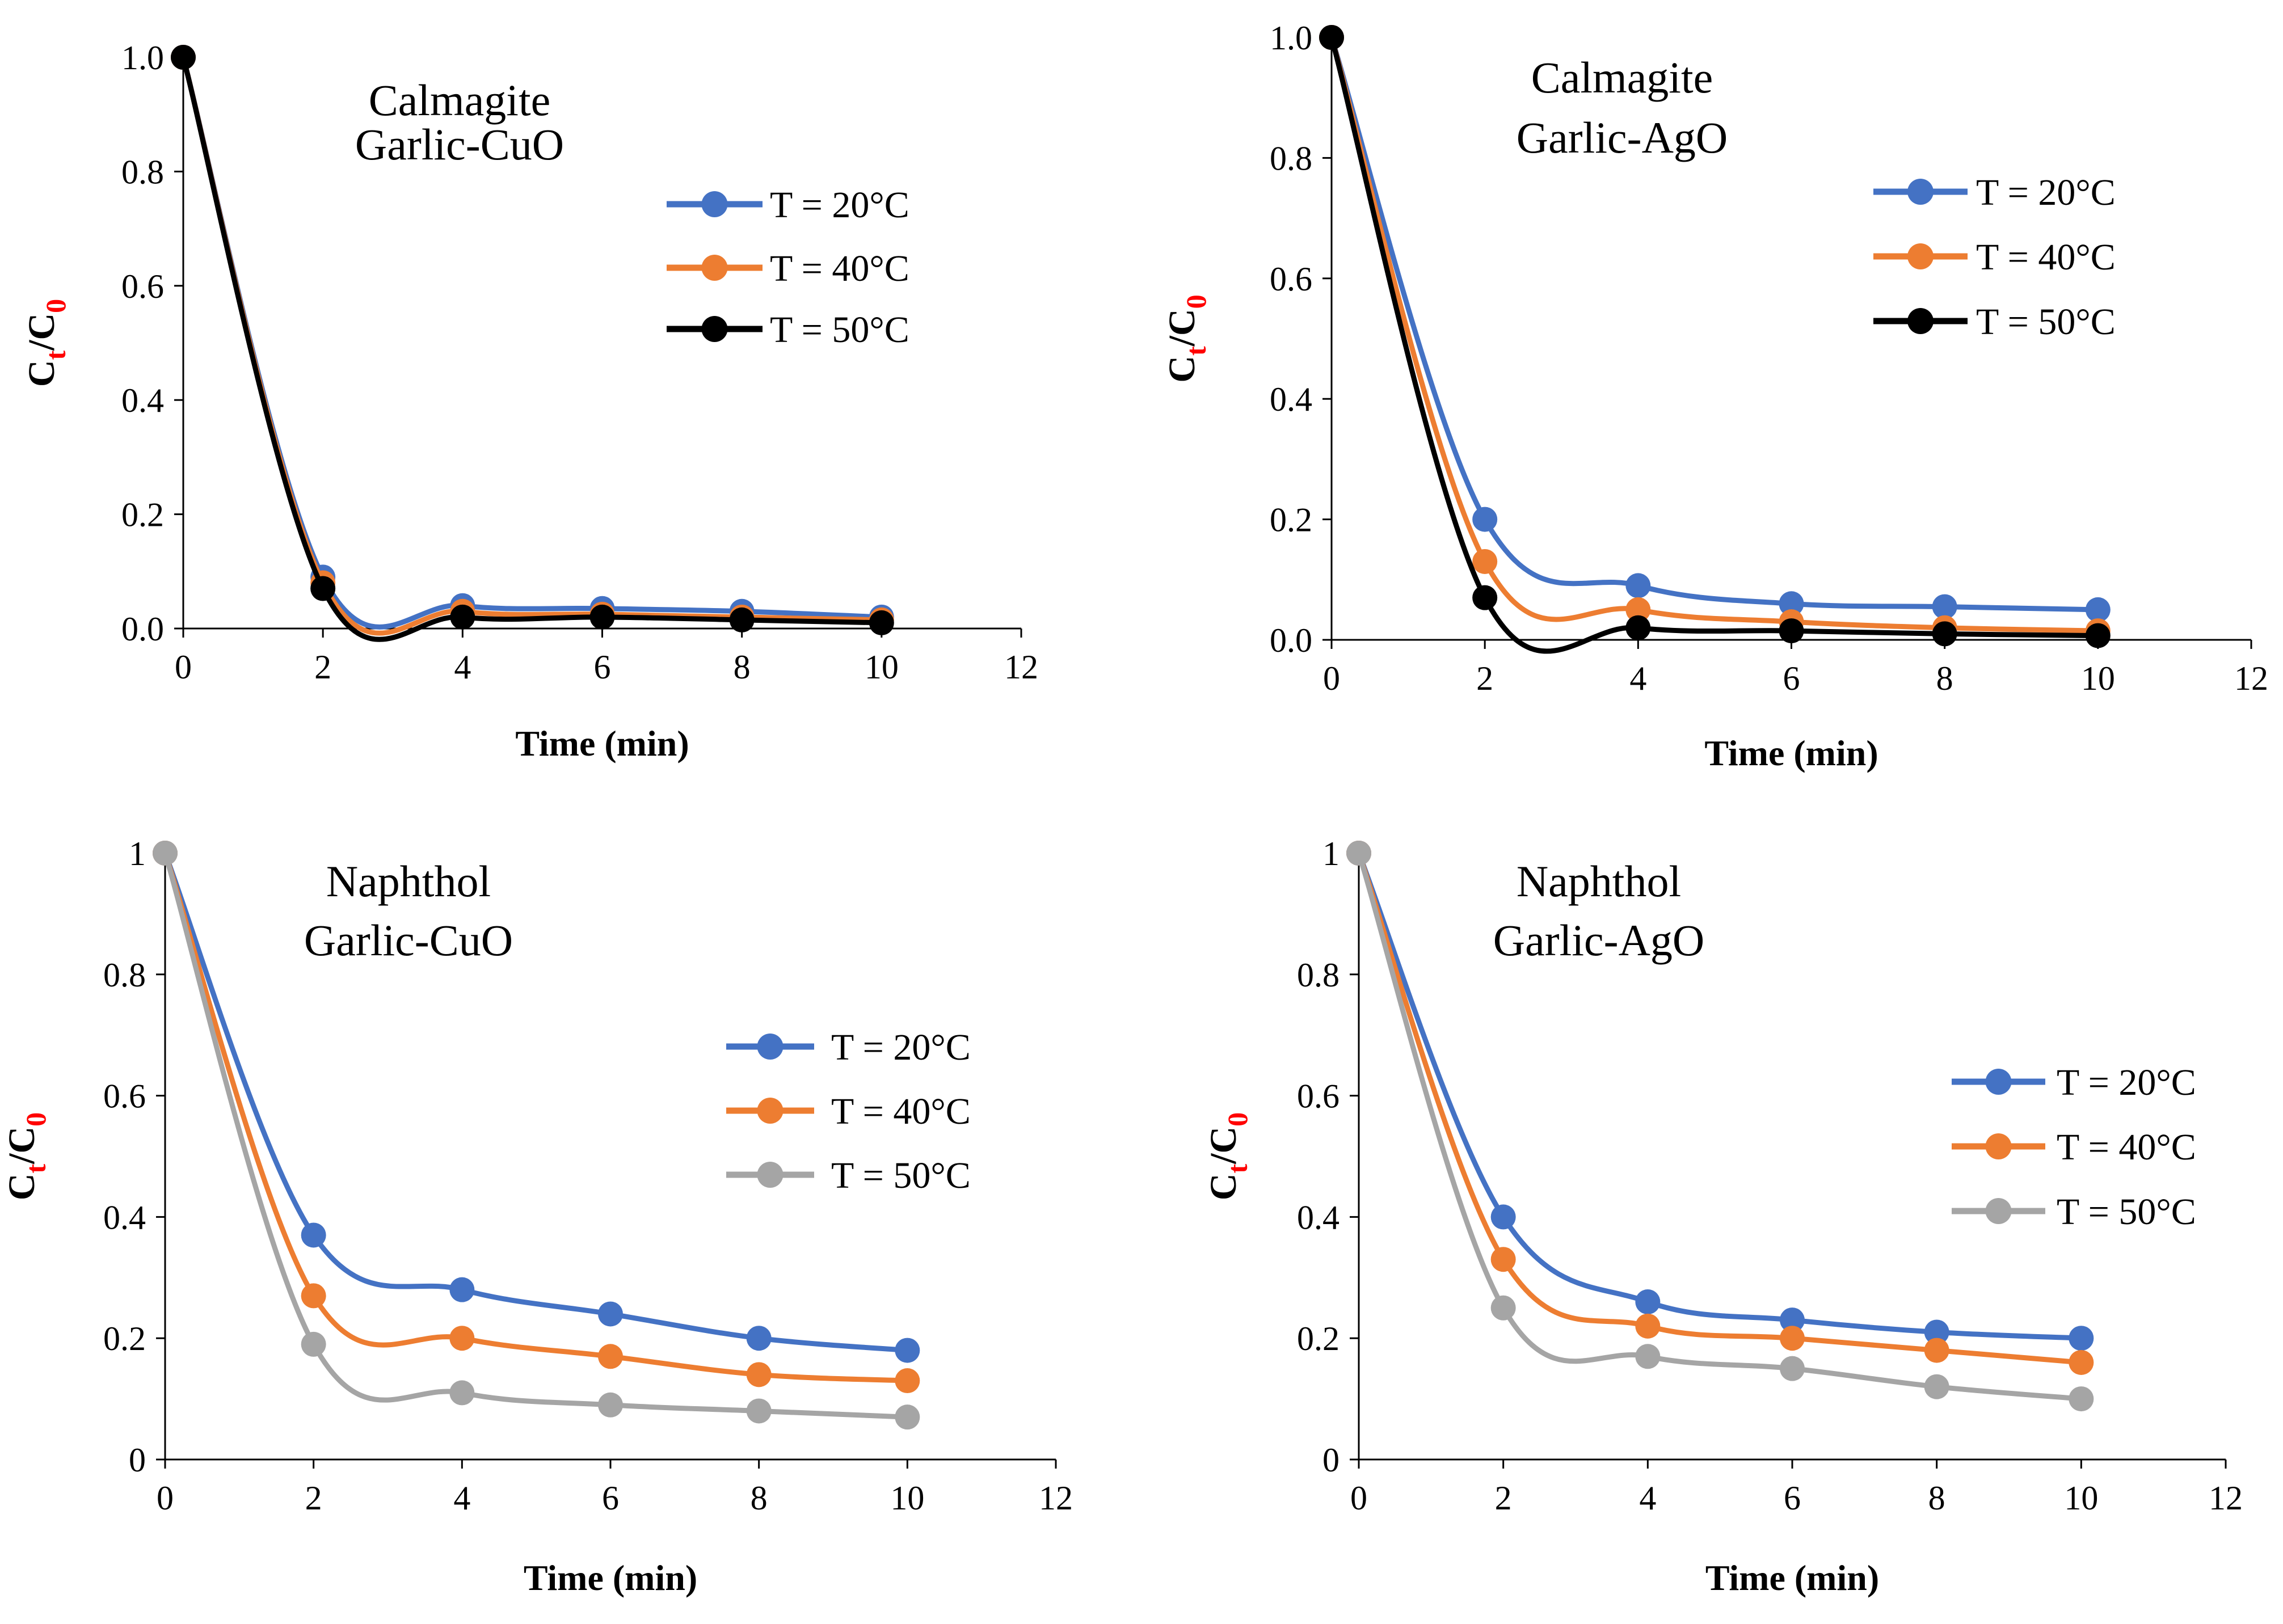 This screenshot has height=1624, width=2283. I want to click on y-tick-label: 0.2, so click(1291, 520).